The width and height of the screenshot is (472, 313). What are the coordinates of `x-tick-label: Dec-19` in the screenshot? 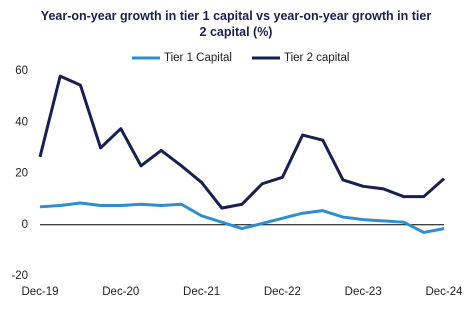 It's located at (39, 292).